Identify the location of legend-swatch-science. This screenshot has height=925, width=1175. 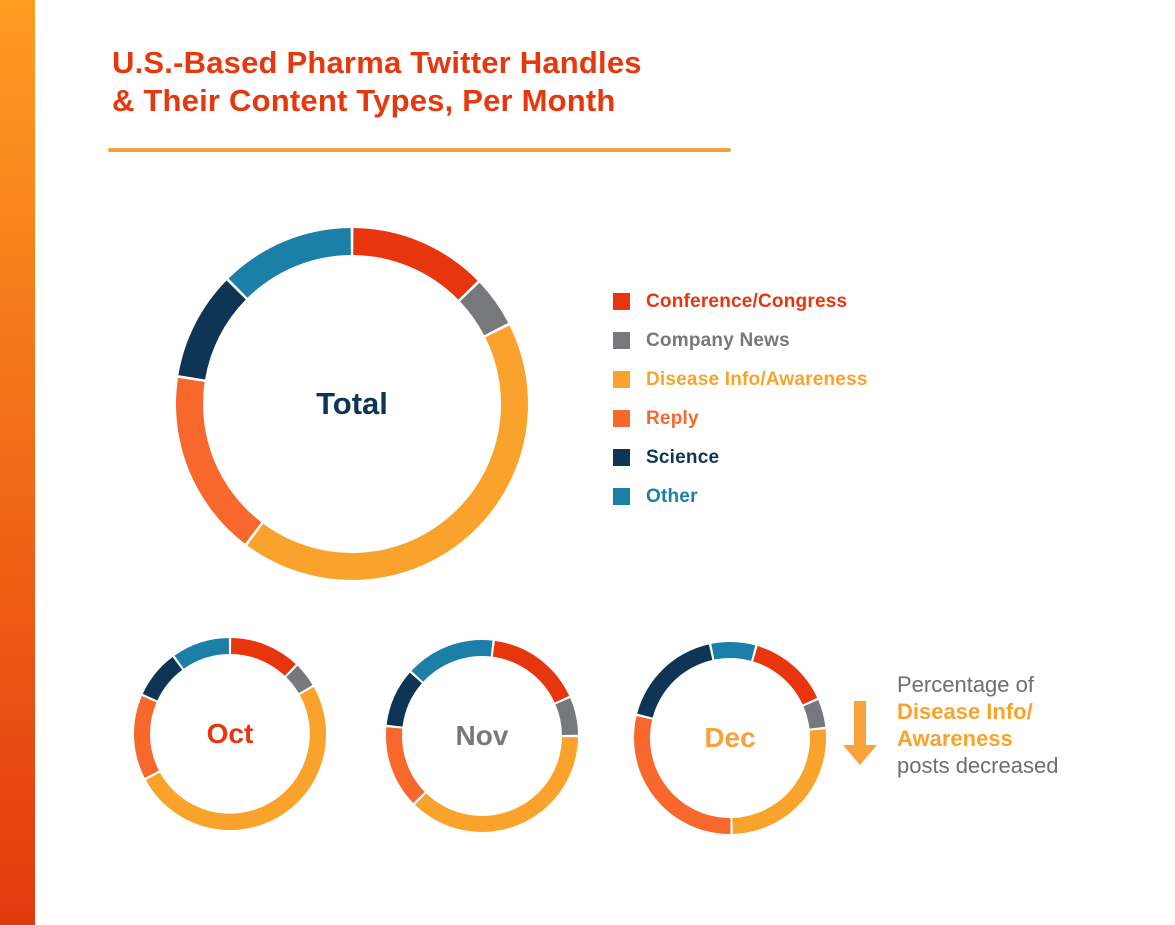
(621, 457).